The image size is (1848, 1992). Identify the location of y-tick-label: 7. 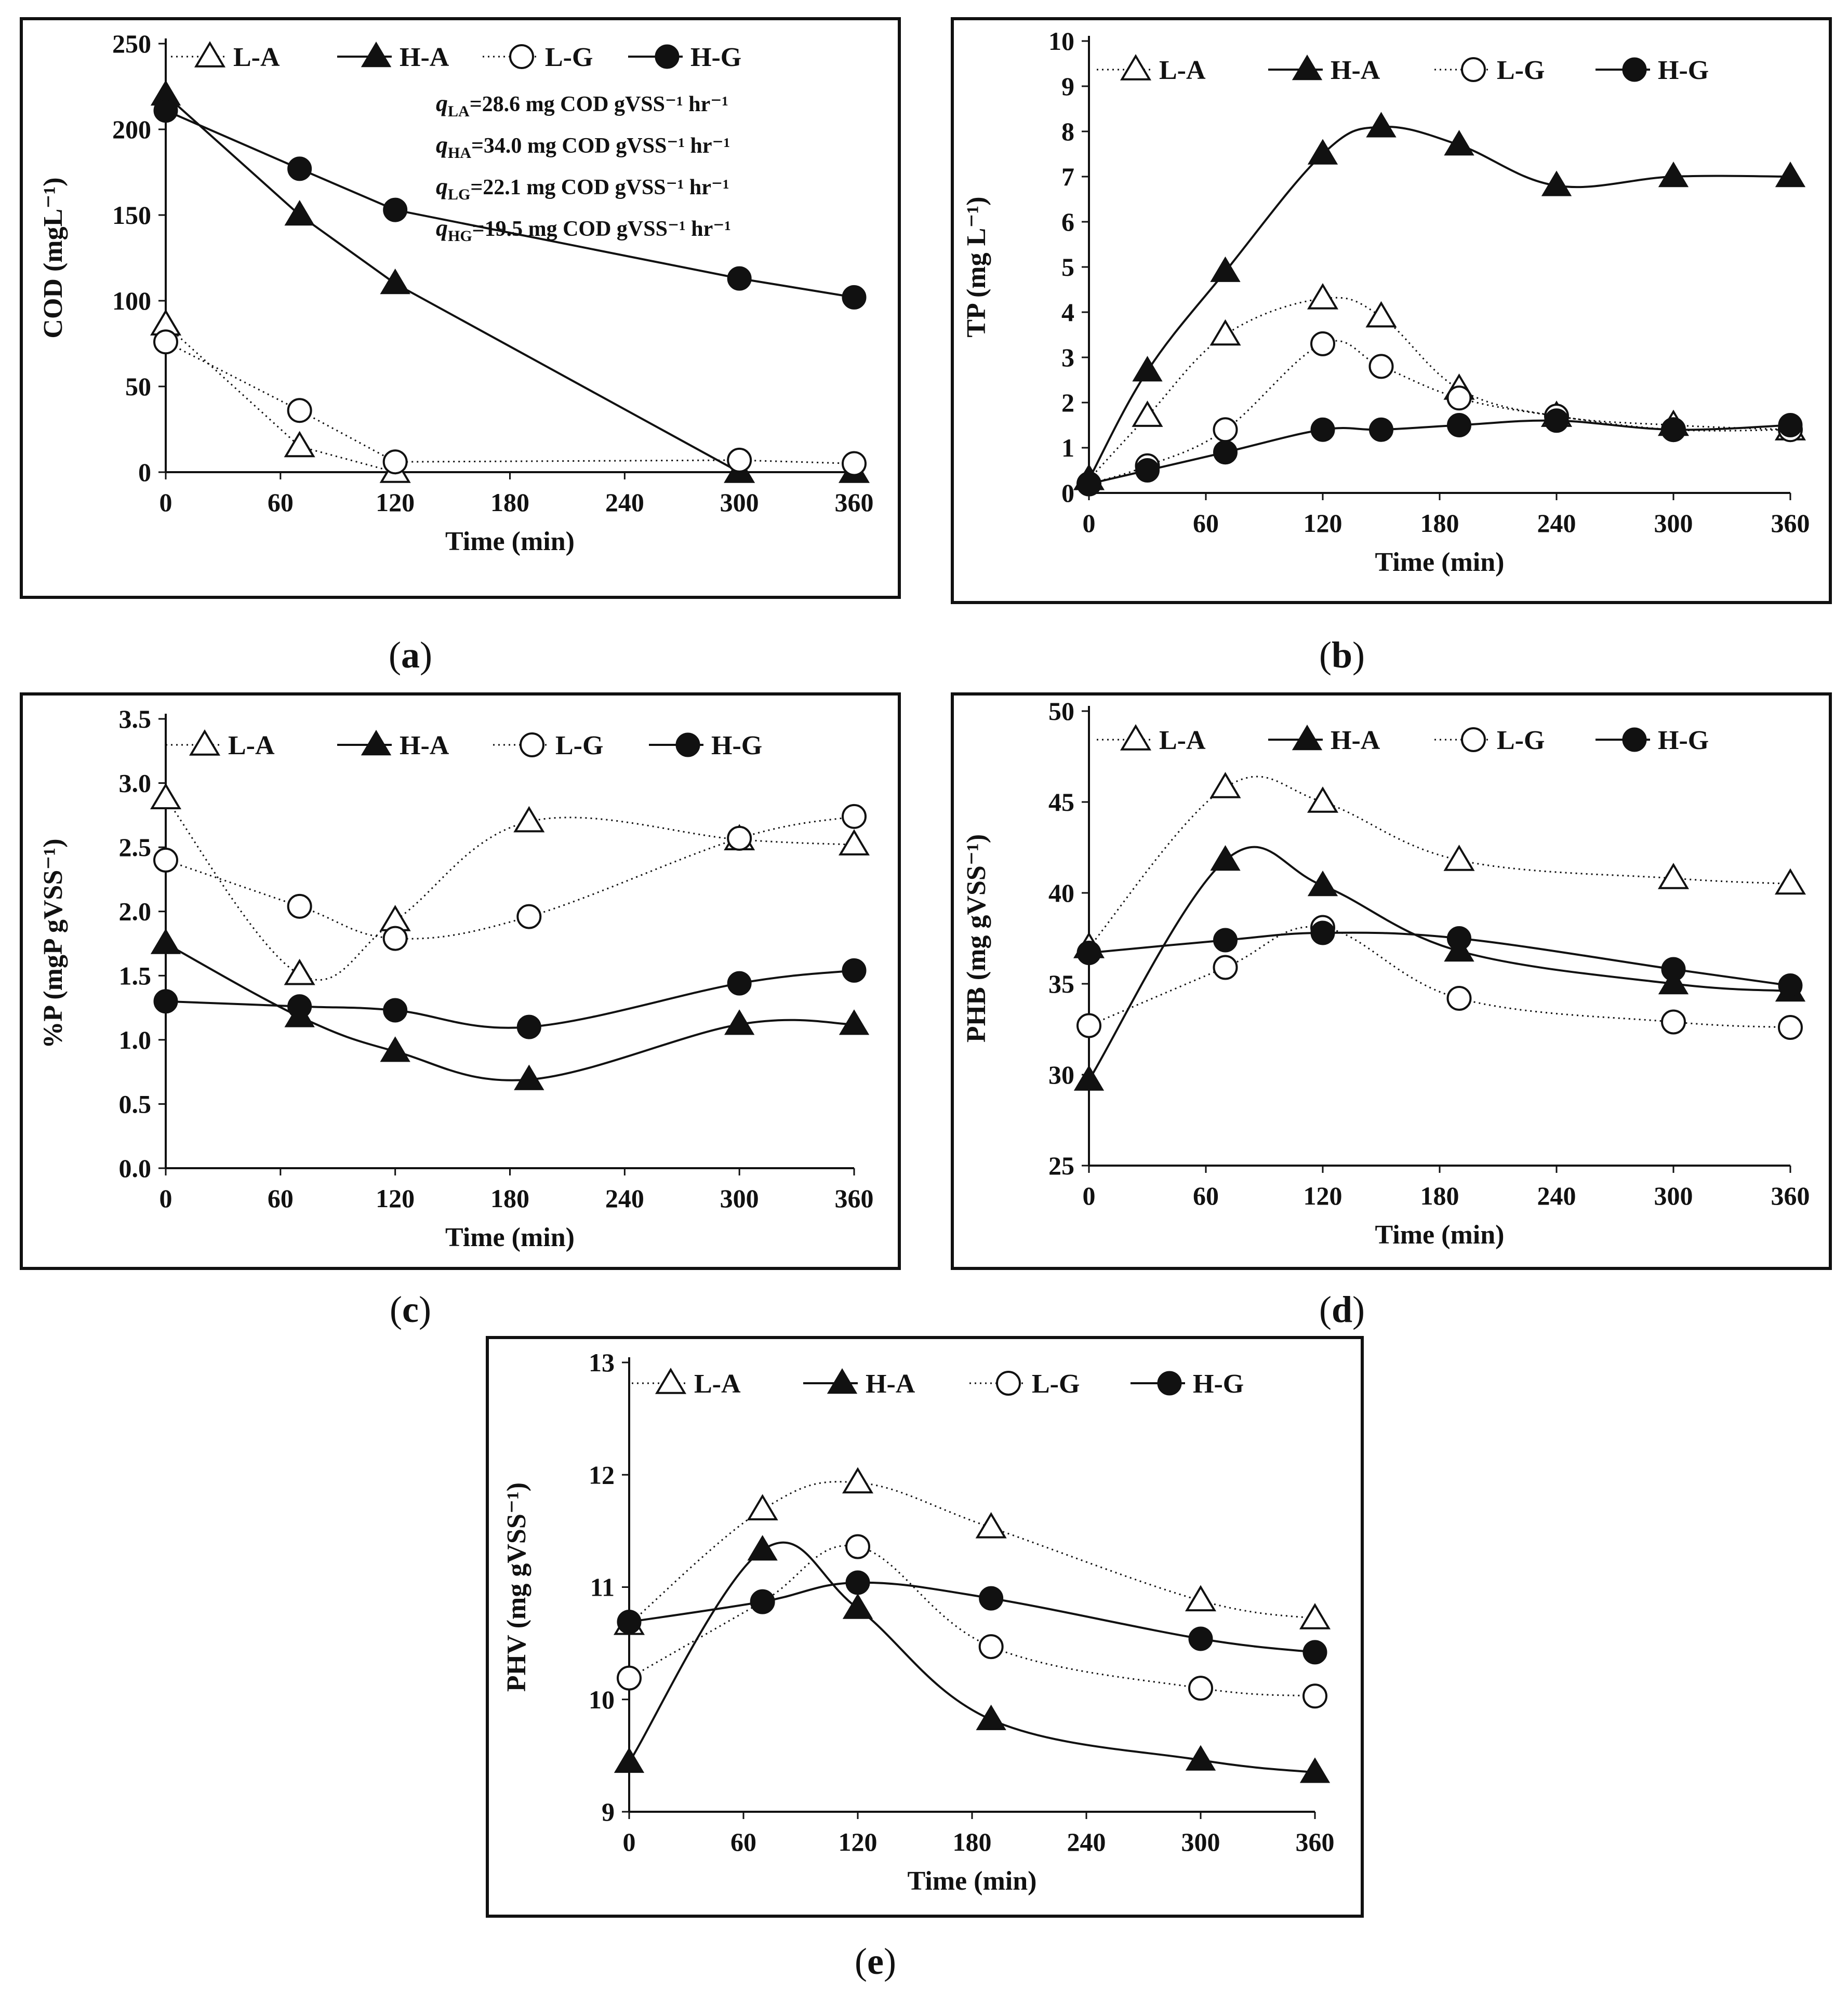
(1068, 176).